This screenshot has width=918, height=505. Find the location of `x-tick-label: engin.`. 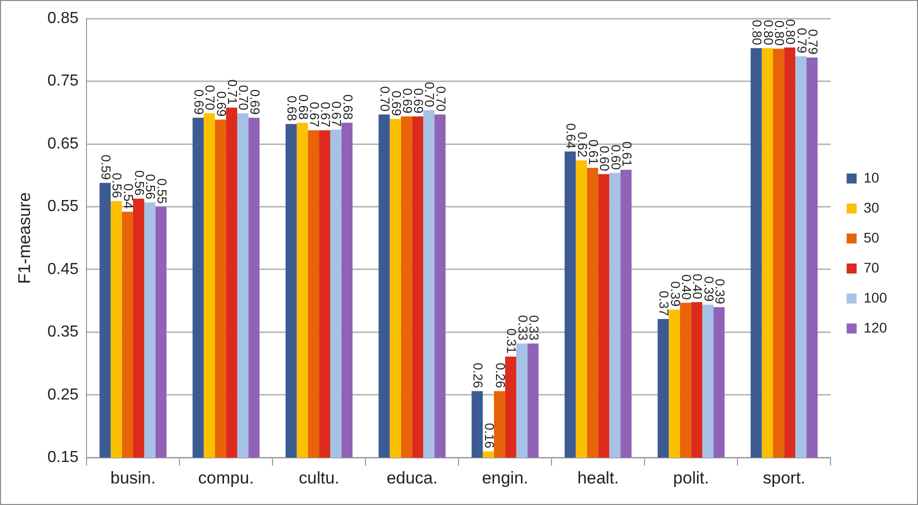

x-tick-label: engin. is located at coordinates (505, 478).